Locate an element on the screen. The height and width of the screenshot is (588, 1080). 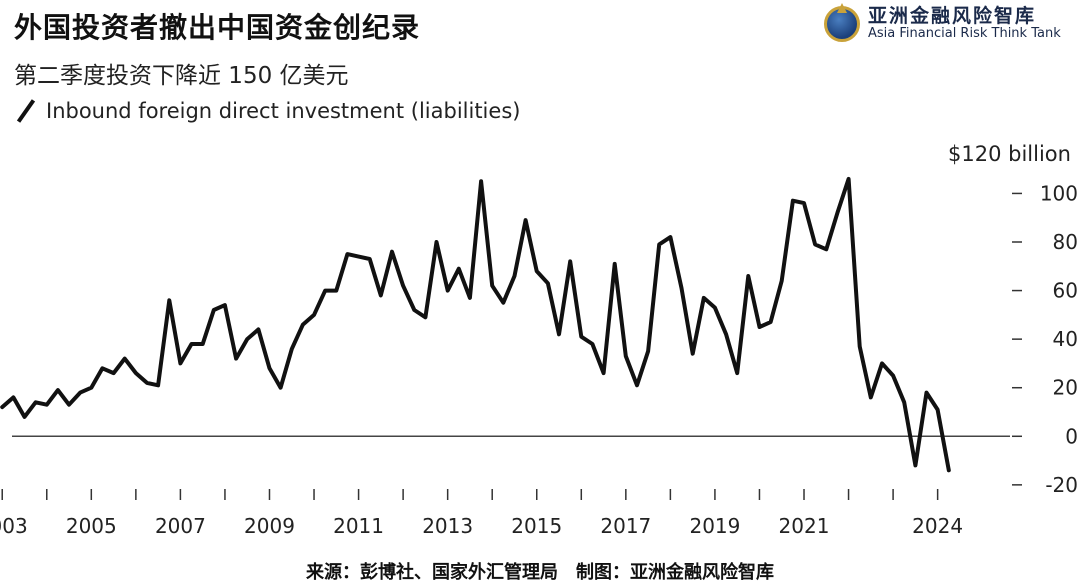
y-tick-label: 100 is located at coordinates (1059, 193).